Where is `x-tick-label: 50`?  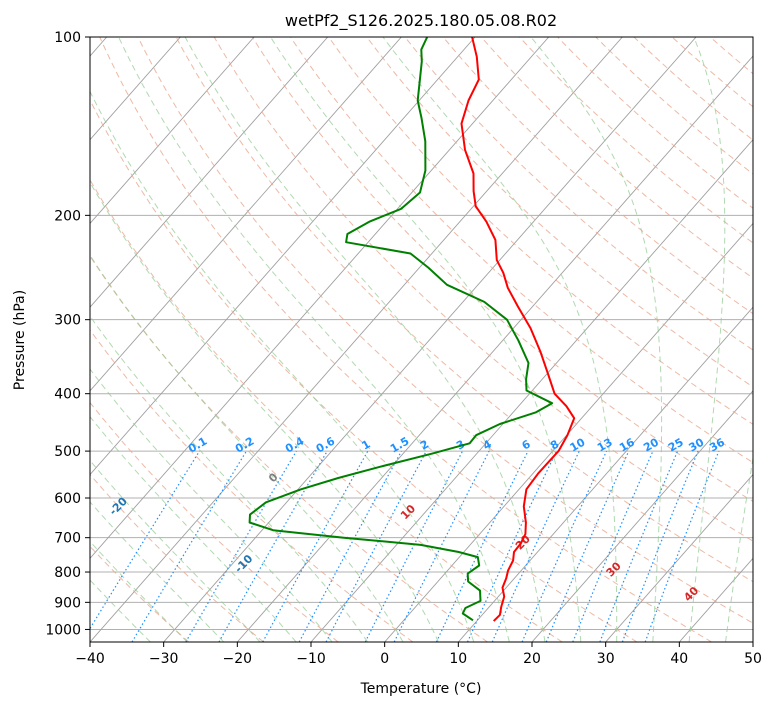
x-tick-label: 50 is located at coordinates (753, 659).